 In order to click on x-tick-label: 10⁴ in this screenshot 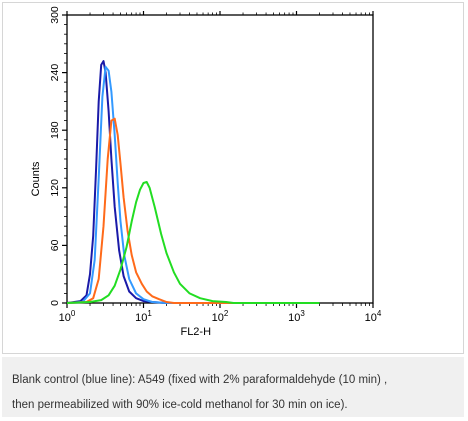, I will do `click(373, 316)`.